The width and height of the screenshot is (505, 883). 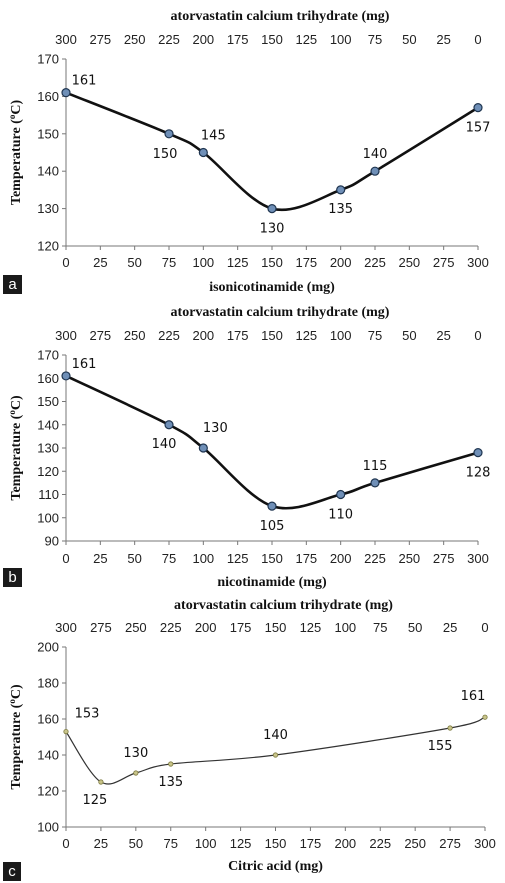 I want to click on x-tick-label: 150, so click(x=272, y=558).